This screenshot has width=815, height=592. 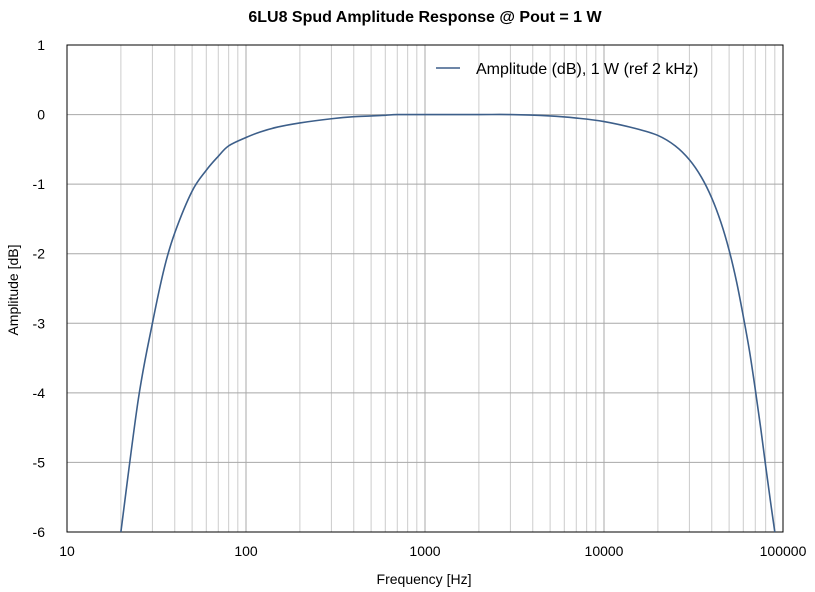 I want to click on x-tick-labels: 10 100 1000 10000 100000, so click(x=432, y=551).